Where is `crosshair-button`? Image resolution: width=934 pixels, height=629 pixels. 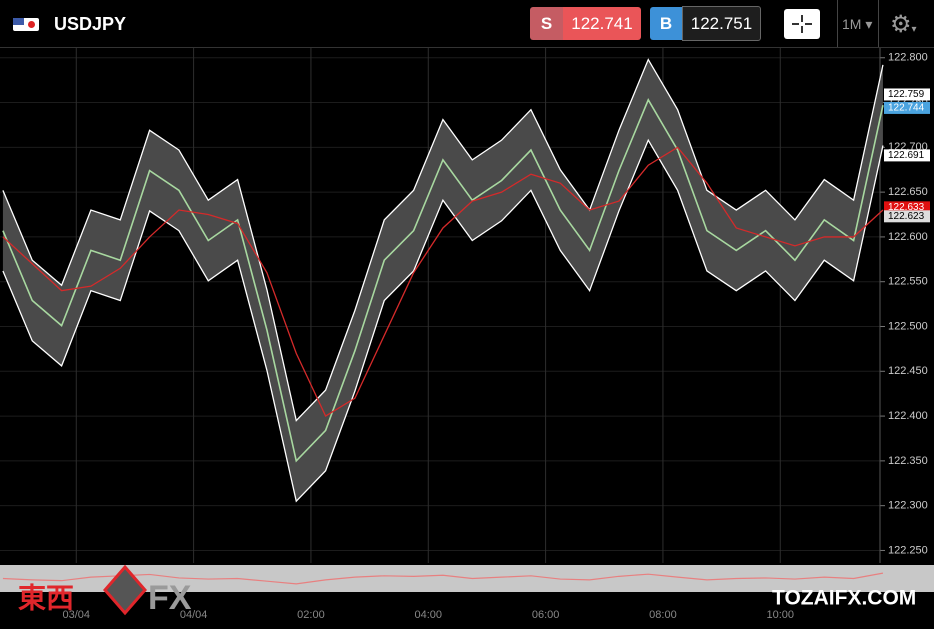 crosshair-button is located at coordinates (802, 24).